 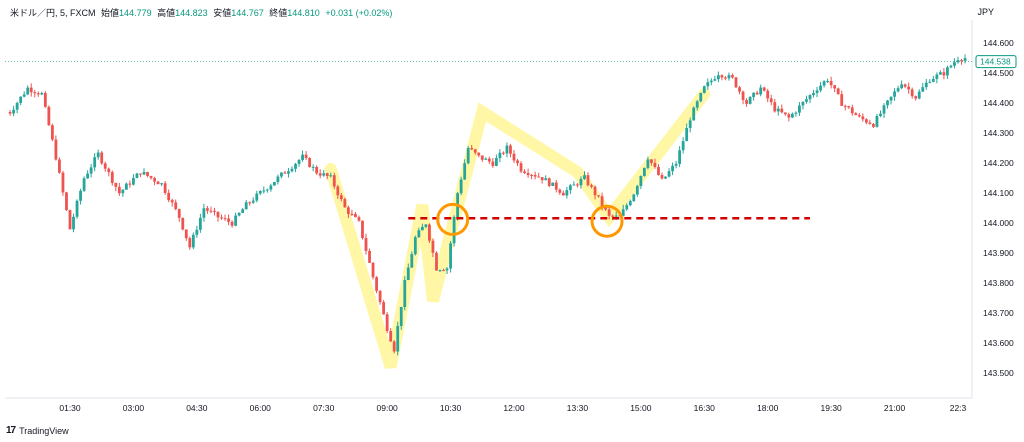 I want to click on time-tick: 22:3, so click(x=958, y=408).